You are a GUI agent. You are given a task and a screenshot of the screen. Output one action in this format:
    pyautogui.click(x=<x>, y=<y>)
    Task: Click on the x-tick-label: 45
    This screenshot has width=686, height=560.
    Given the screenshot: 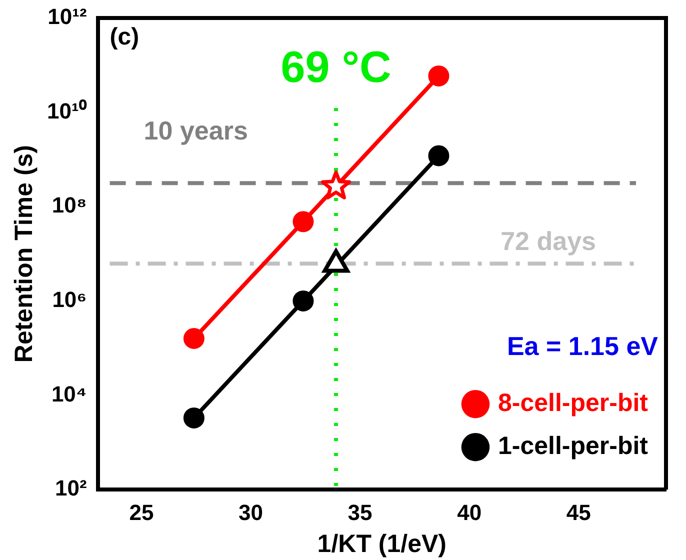 What is the action you would take?
    pyautogui.click(x=578, y=512)
    